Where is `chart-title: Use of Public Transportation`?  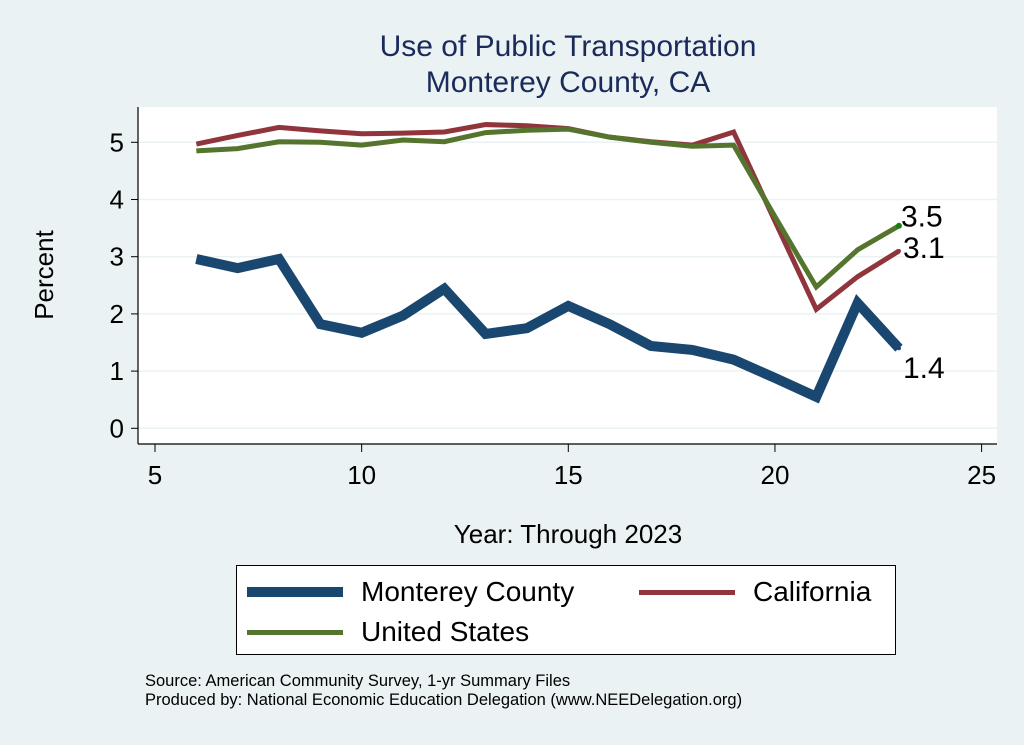 chart-title: Use of Public Transportation is located at coordinates (568, 46).